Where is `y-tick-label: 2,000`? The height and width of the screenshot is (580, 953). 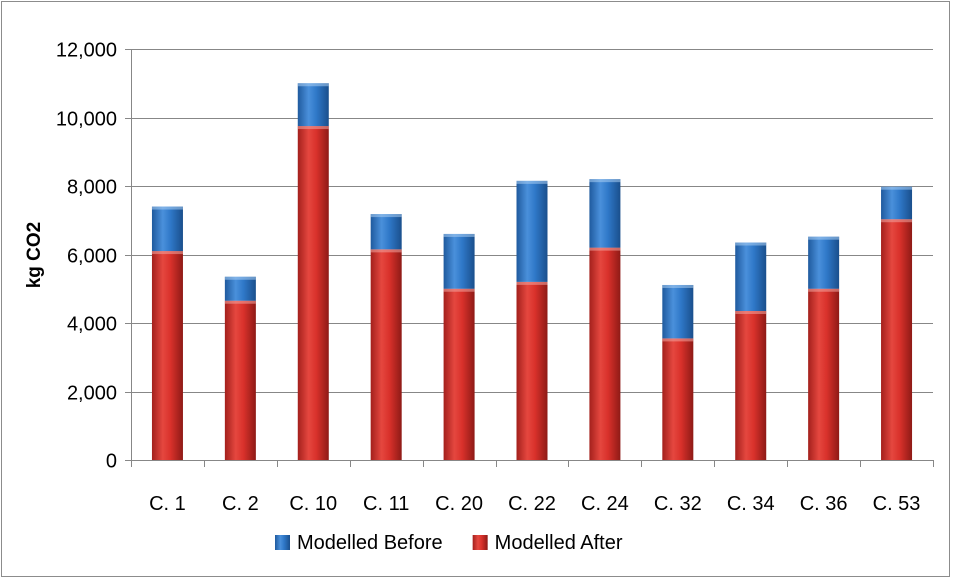
y-tick-label: 2,000 is located at coordinates (92, 394).